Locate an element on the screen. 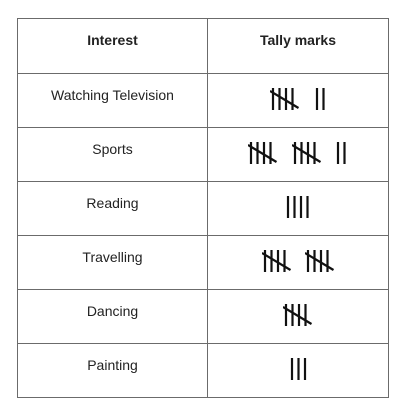  header-interest: Interest is located at coordinates (112, 46).